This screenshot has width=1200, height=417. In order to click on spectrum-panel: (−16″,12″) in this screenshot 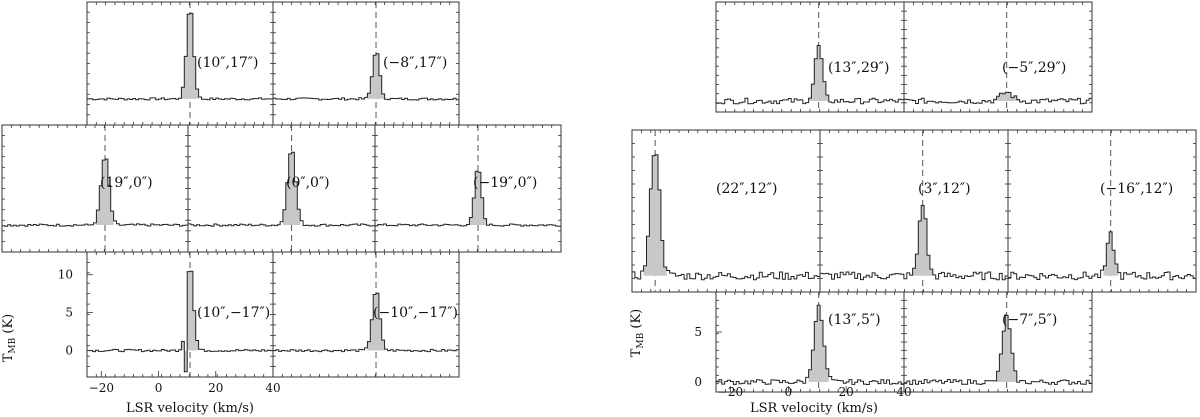, I will do `click(1102, 211)`.